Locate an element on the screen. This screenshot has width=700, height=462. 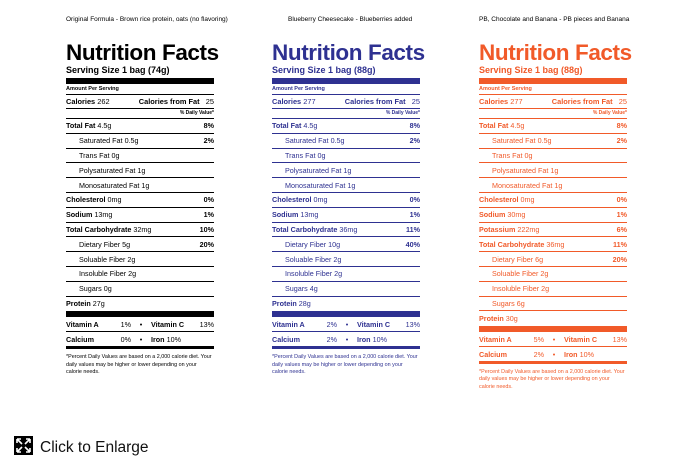
click-to-enlarge-button: Click to Enlarge is located at coordinates (81, 448).